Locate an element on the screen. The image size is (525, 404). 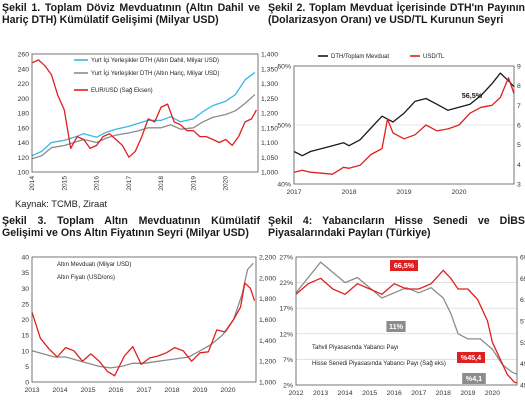
y-right-tick-label: 57% is located at coordinates (522, 322).